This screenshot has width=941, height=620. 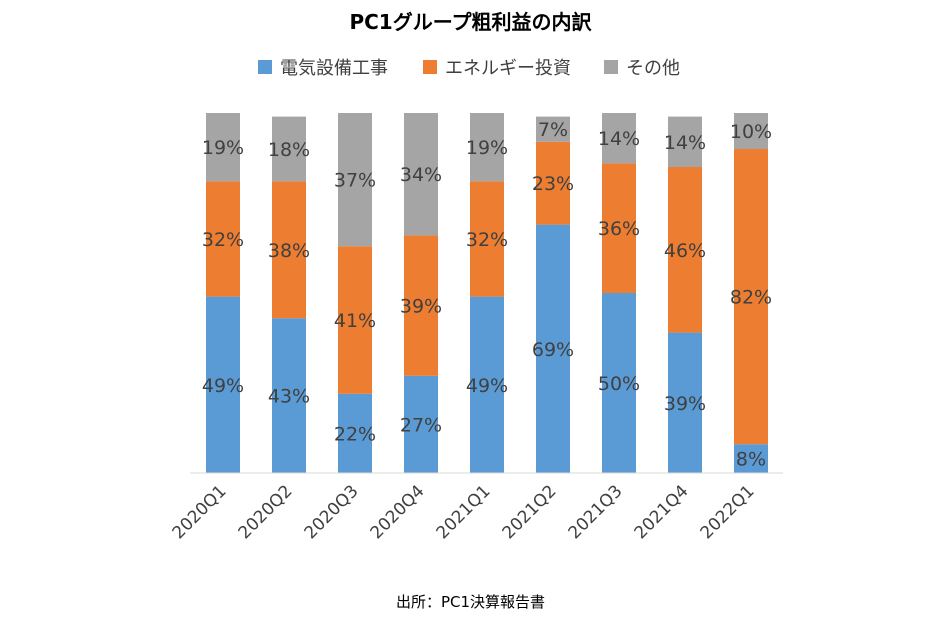 I want to click on legend-item-denki: 電気設備工事, so click(x=323, y=67).